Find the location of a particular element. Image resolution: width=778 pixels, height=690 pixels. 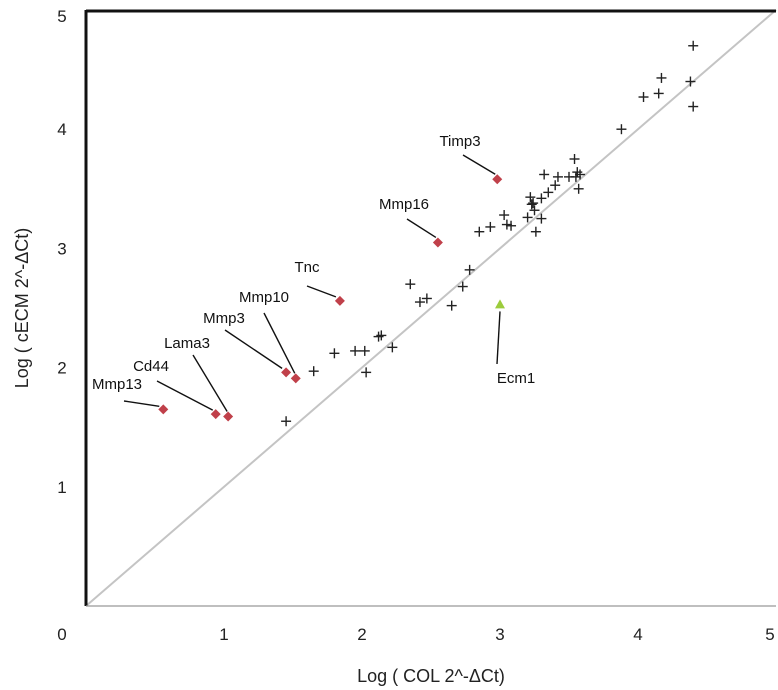

annotation-label-mmp13: Mmp13 is located at coordinates (117, 384).